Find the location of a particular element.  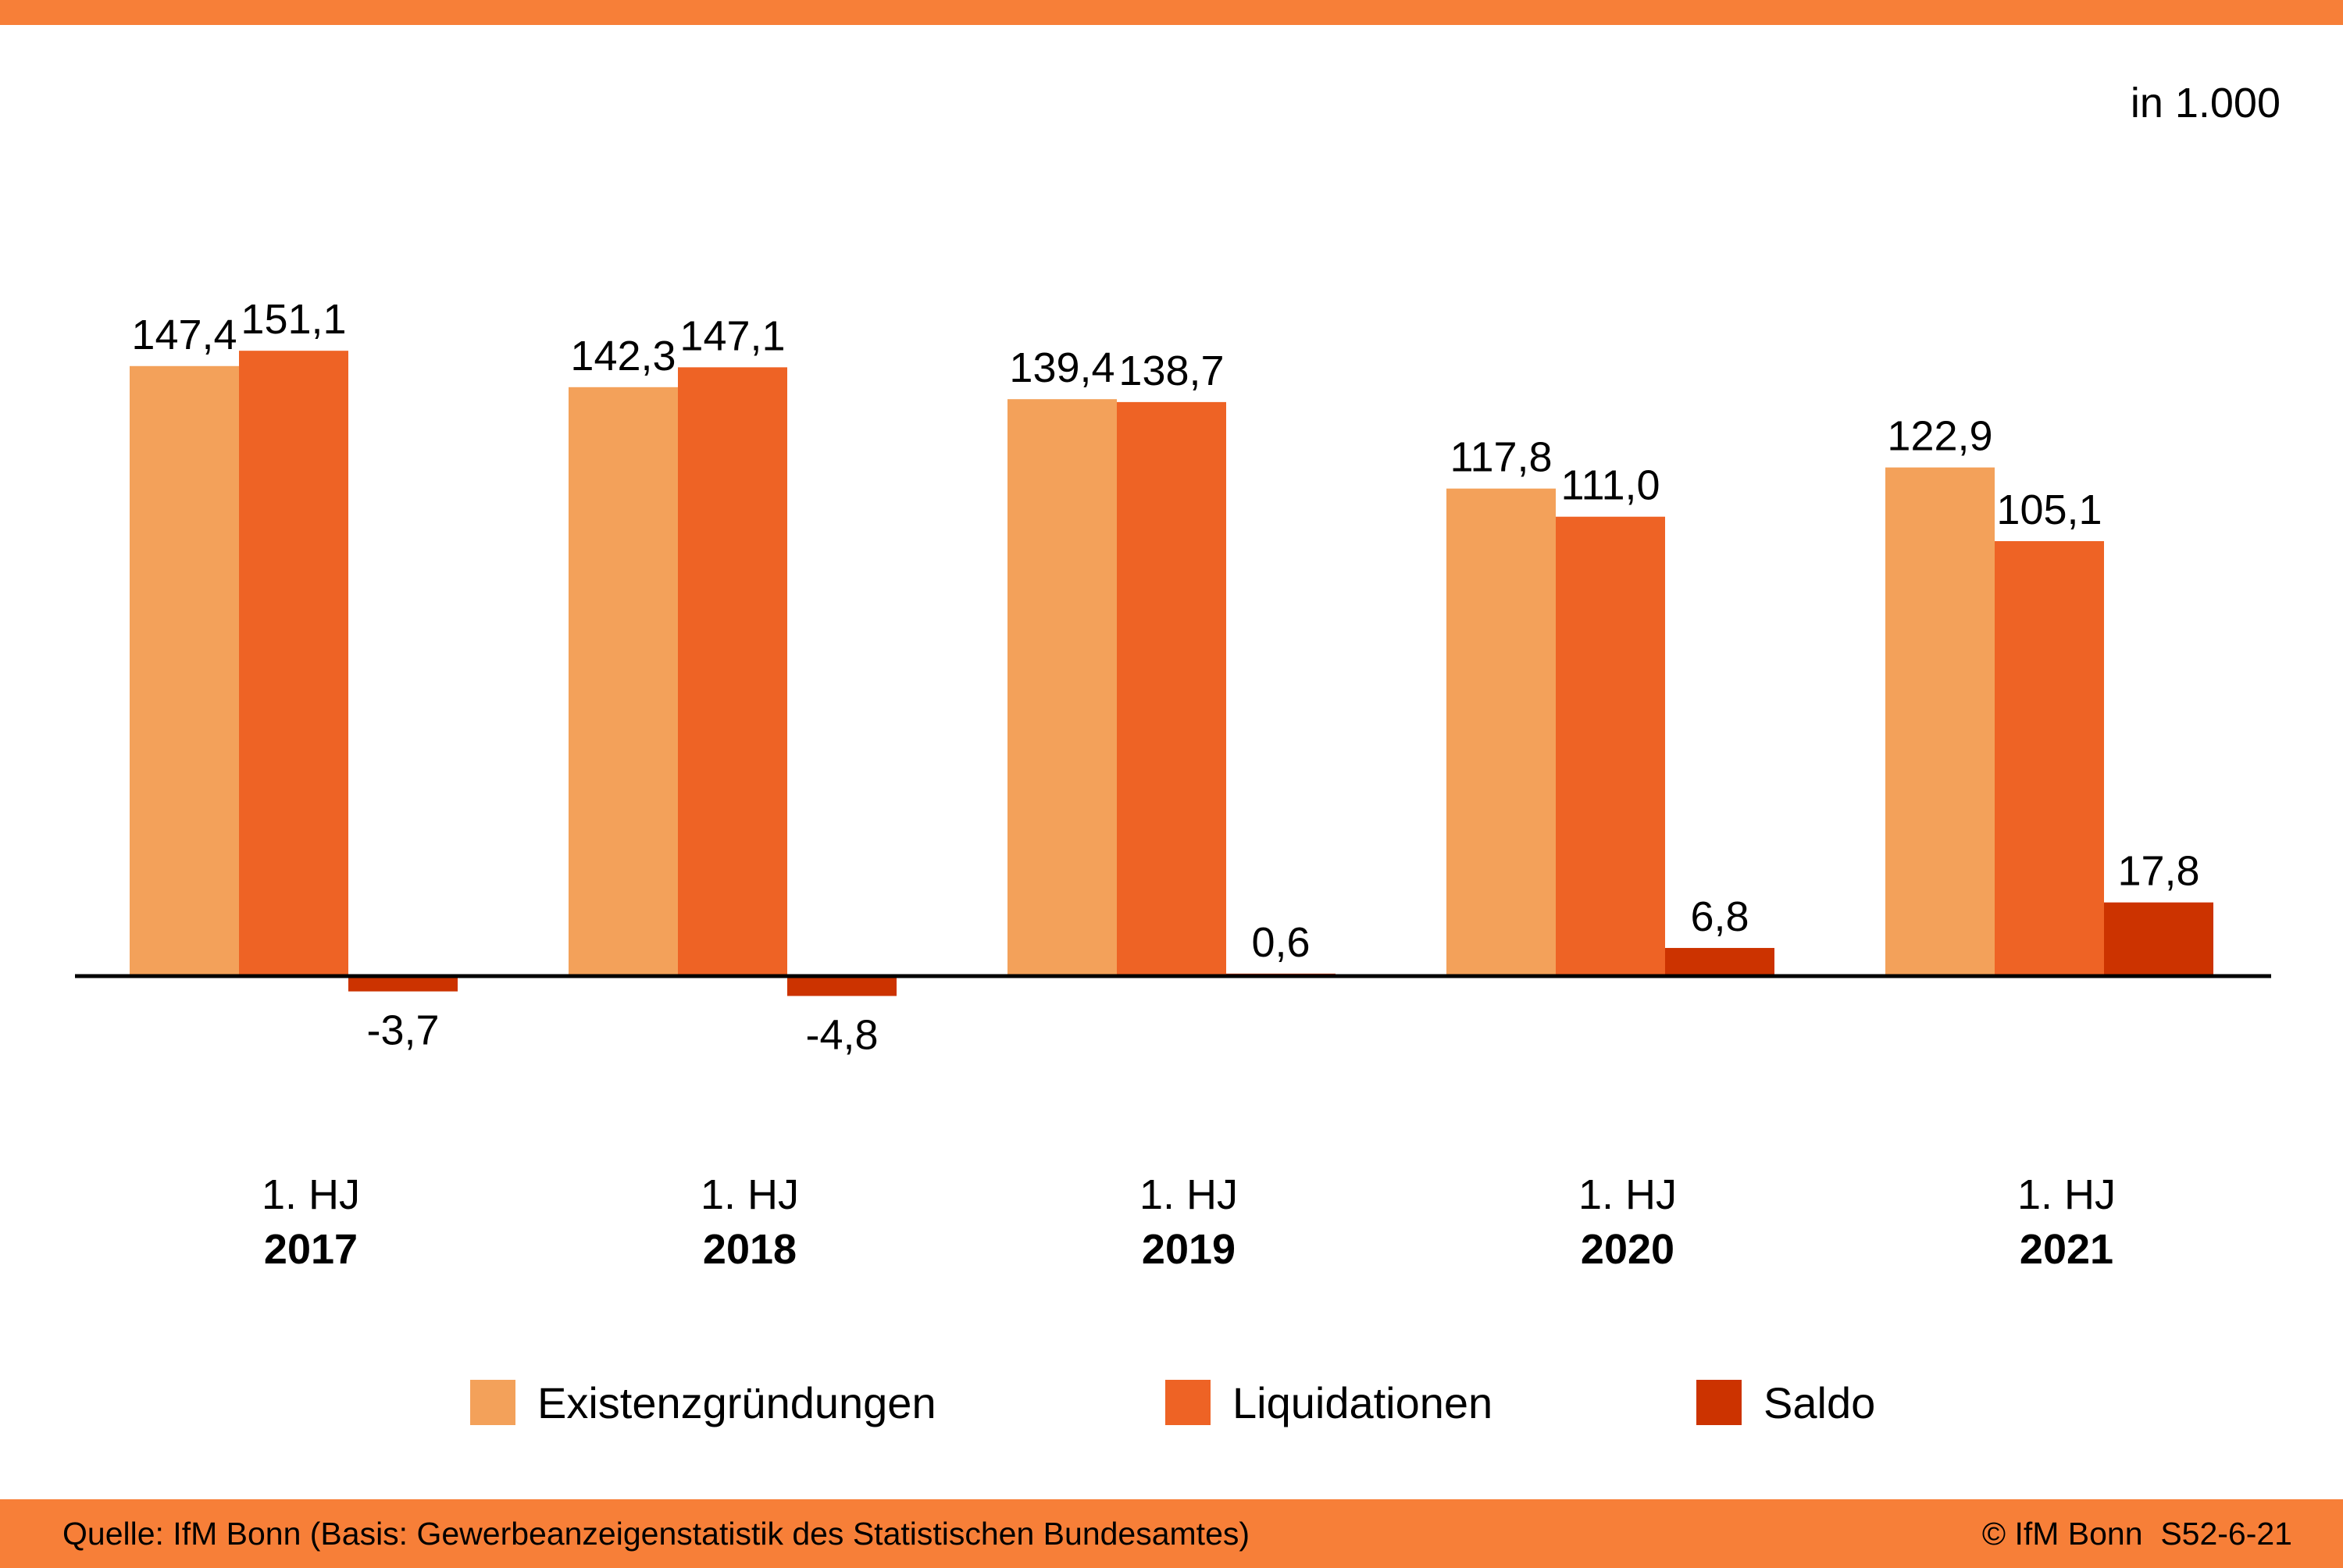

bar-liquidationen-2021 is located at coordinates (2049, 758).